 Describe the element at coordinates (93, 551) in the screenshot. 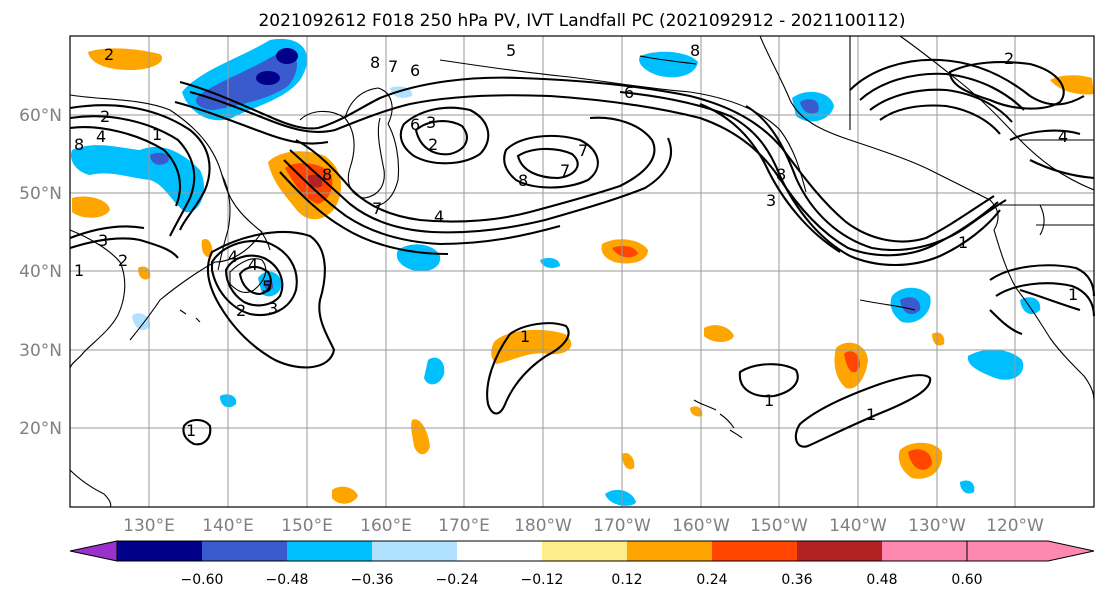

I see `colorbar-extend-low` at that location.